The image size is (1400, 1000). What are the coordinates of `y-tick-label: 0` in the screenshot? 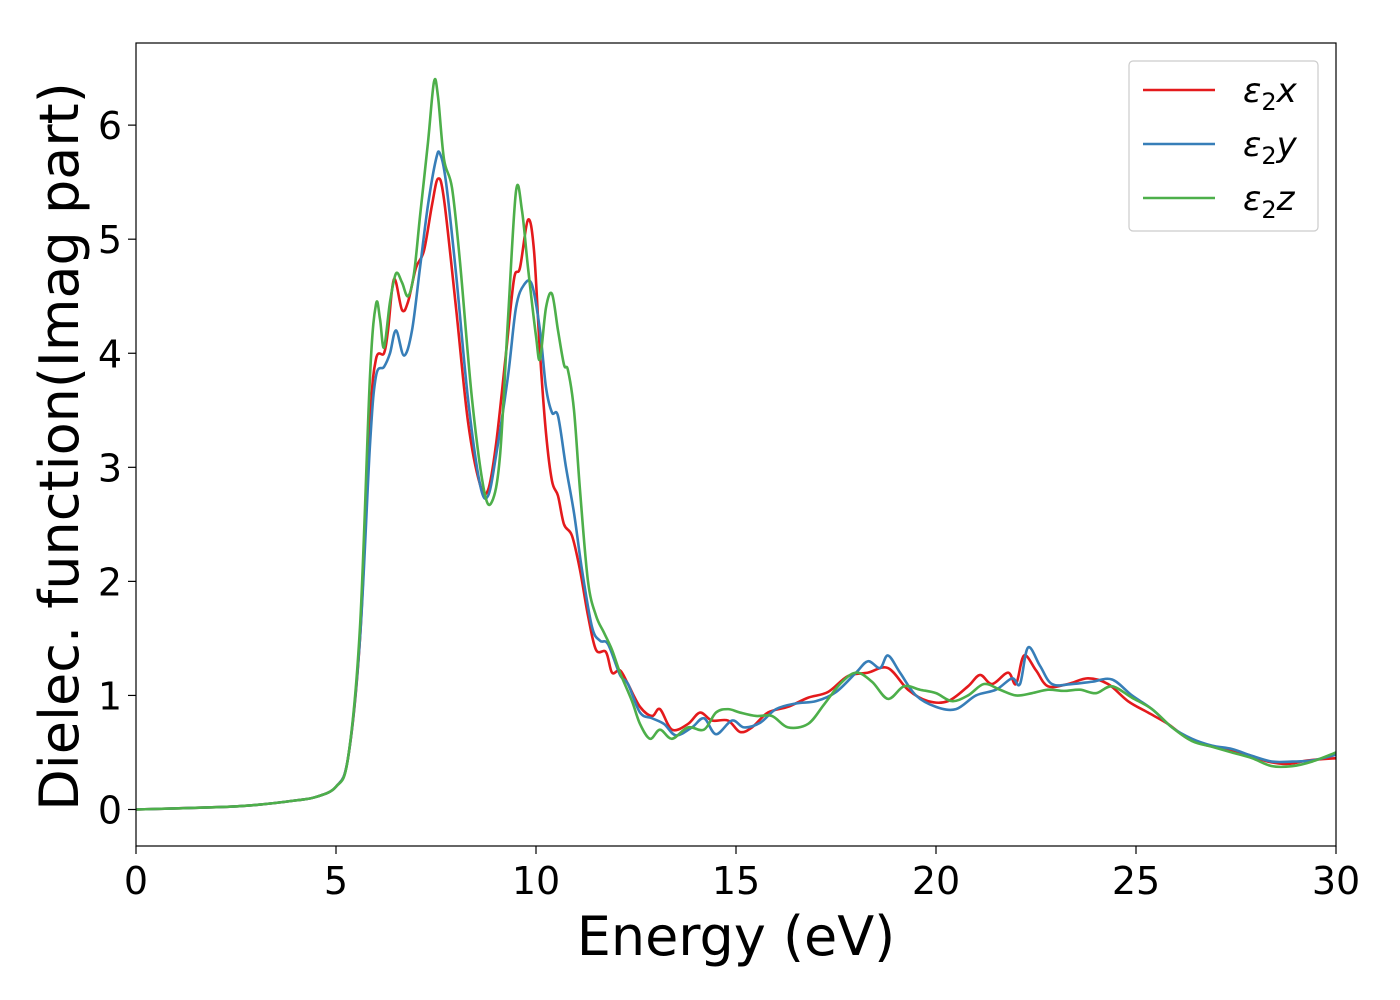 It's located at (110, 811).